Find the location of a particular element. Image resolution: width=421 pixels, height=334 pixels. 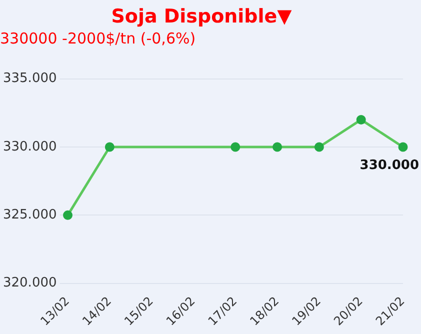

chart-title: Soja Disponible▼ is located at coordinates (201, 16).